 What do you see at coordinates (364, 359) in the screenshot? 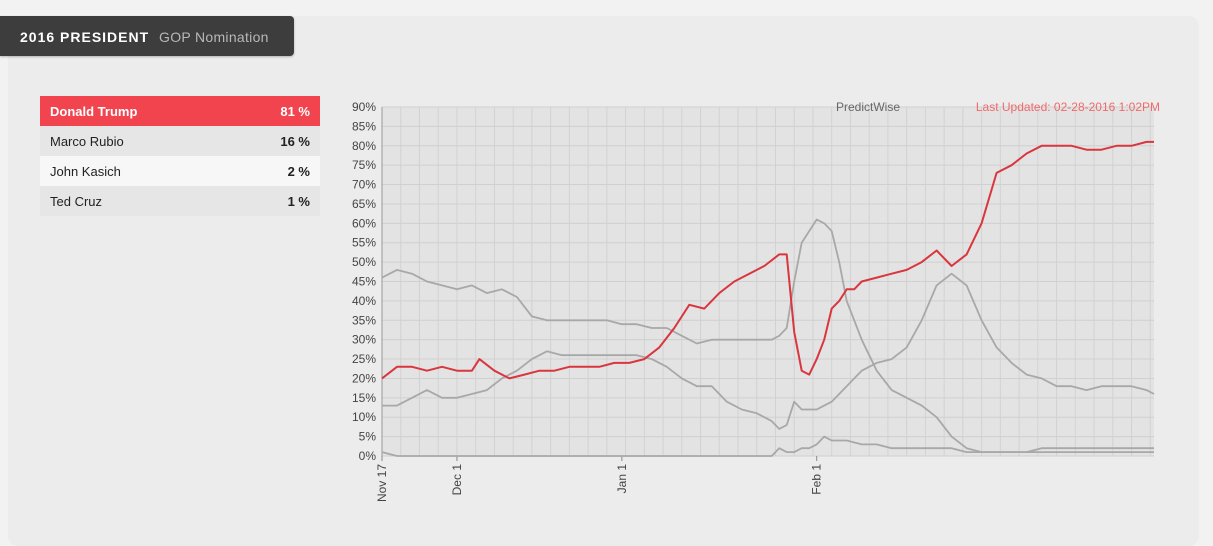
I see `y-tick-label: 25%` at bounding box center [364, 359].